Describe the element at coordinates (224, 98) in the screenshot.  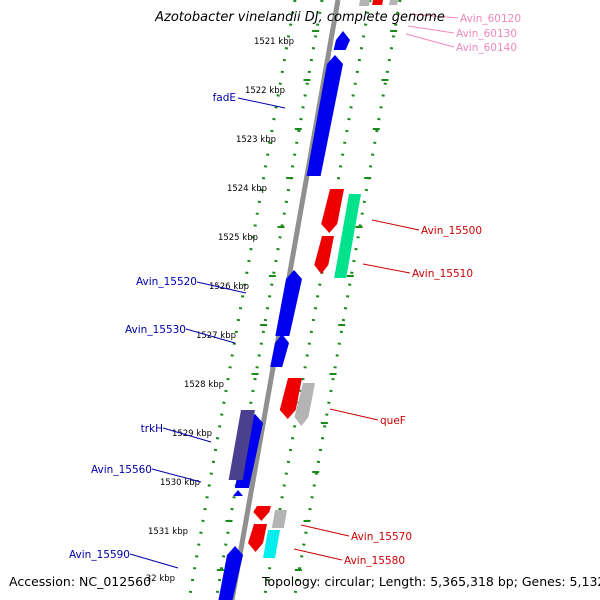
I see `gene-label: fadE` at that location.